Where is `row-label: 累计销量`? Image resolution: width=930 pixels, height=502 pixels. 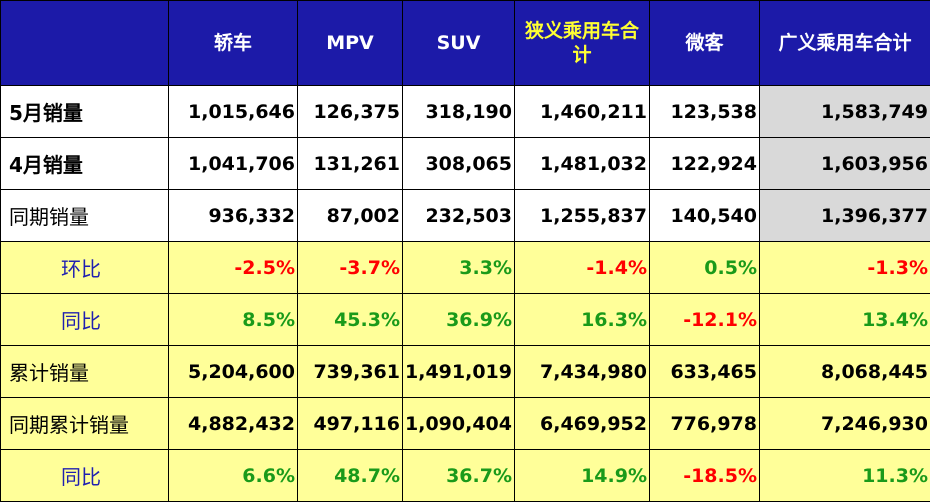 row-label: 累计销量 is located at coordinates (85, 372).